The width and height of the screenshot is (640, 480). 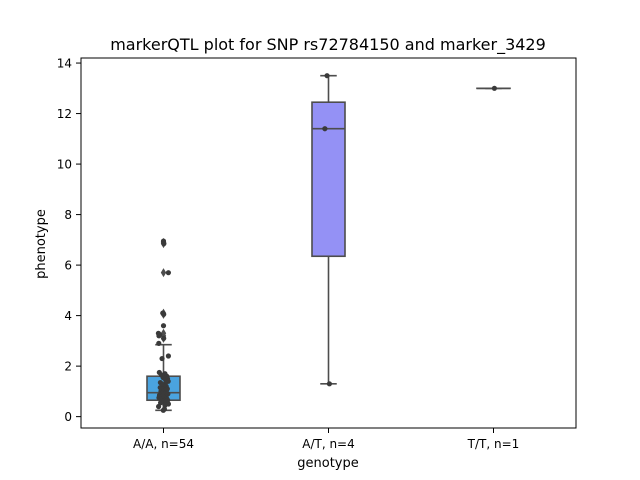 What do you see at coordinates (493, 444) in the screenshot?
I see `x-tick-label: T/T, n=1` at bounding box center [493, 444].